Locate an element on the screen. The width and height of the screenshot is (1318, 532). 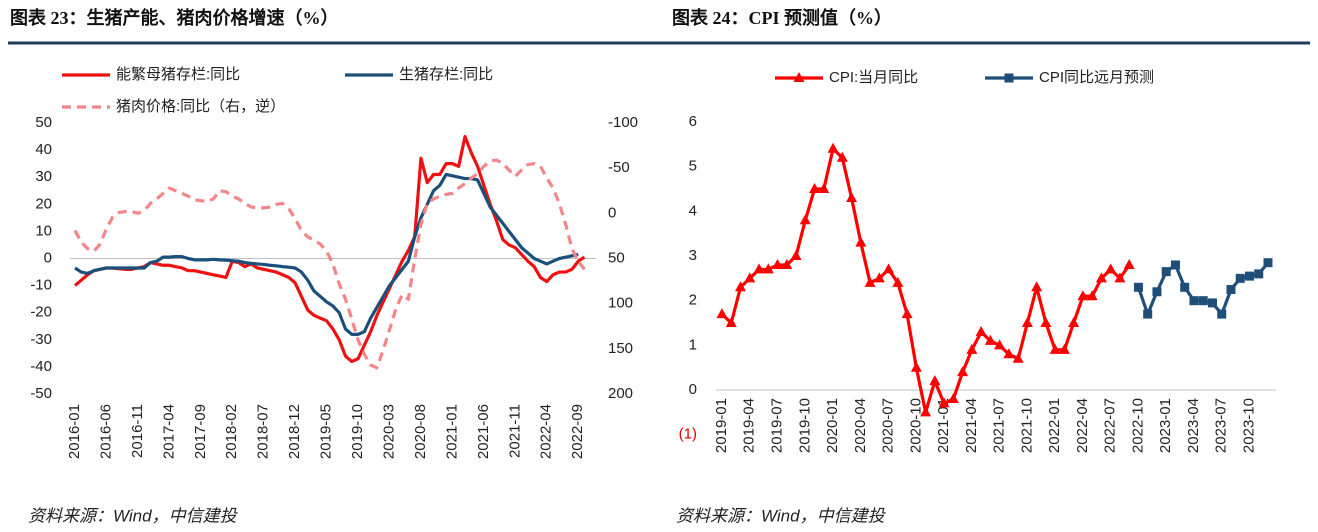
x-tick-label: 2018-07 is located at coordinates (263, 431).